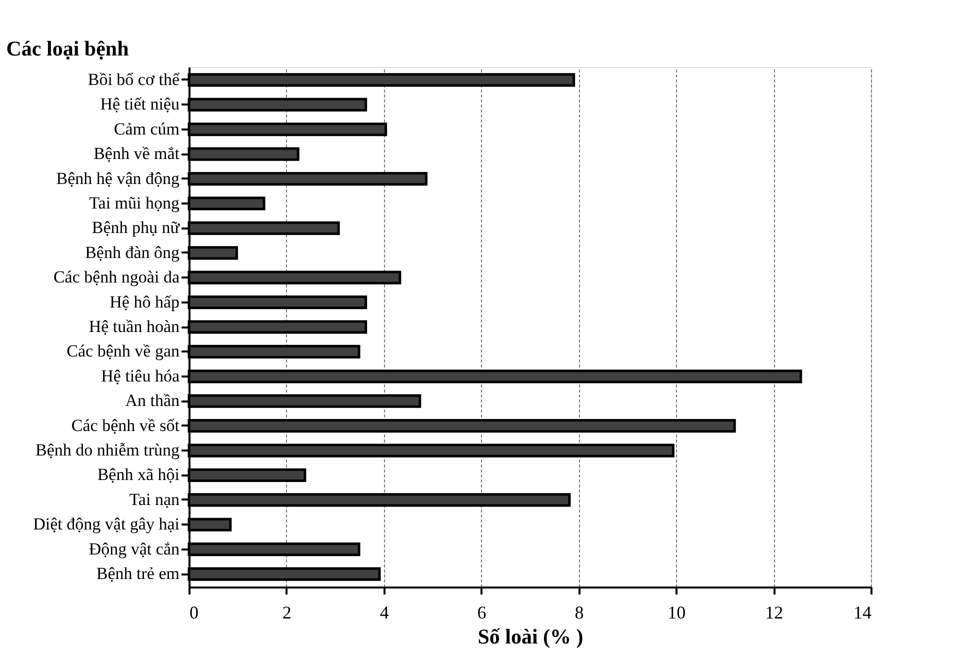  What do you see at coordinates (136, 228) in the screenshot?
I see `y-tick-label: Bệnh phụ nữ` at bounding box center [136, 228].